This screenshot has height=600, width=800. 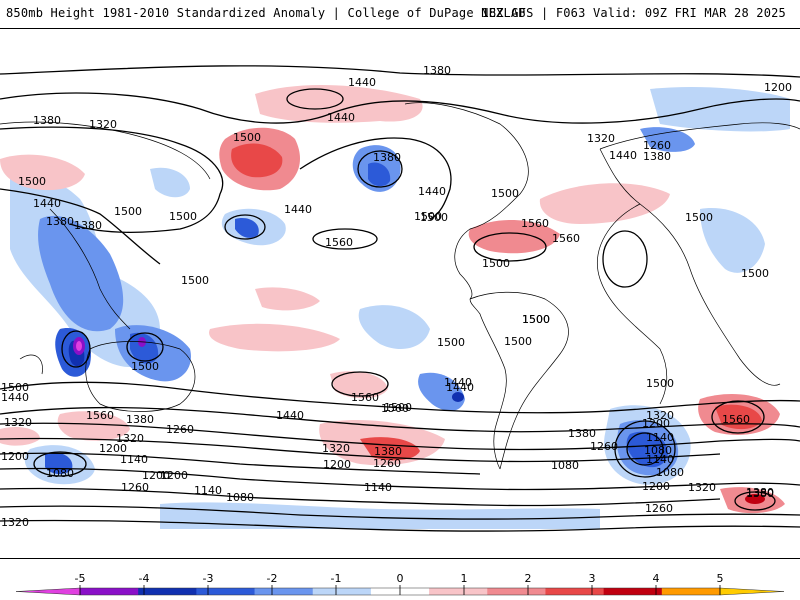 I want to click on colorbar-tick-label: 2, so click(x=528, y=578).